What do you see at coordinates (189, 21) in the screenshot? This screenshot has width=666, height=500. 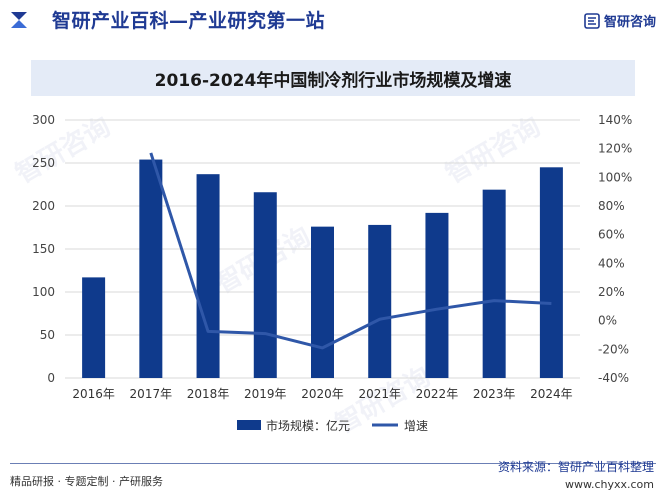 I see `site-title: 智研产业百科—产业研究第一站` at bounding box center [189, 21].